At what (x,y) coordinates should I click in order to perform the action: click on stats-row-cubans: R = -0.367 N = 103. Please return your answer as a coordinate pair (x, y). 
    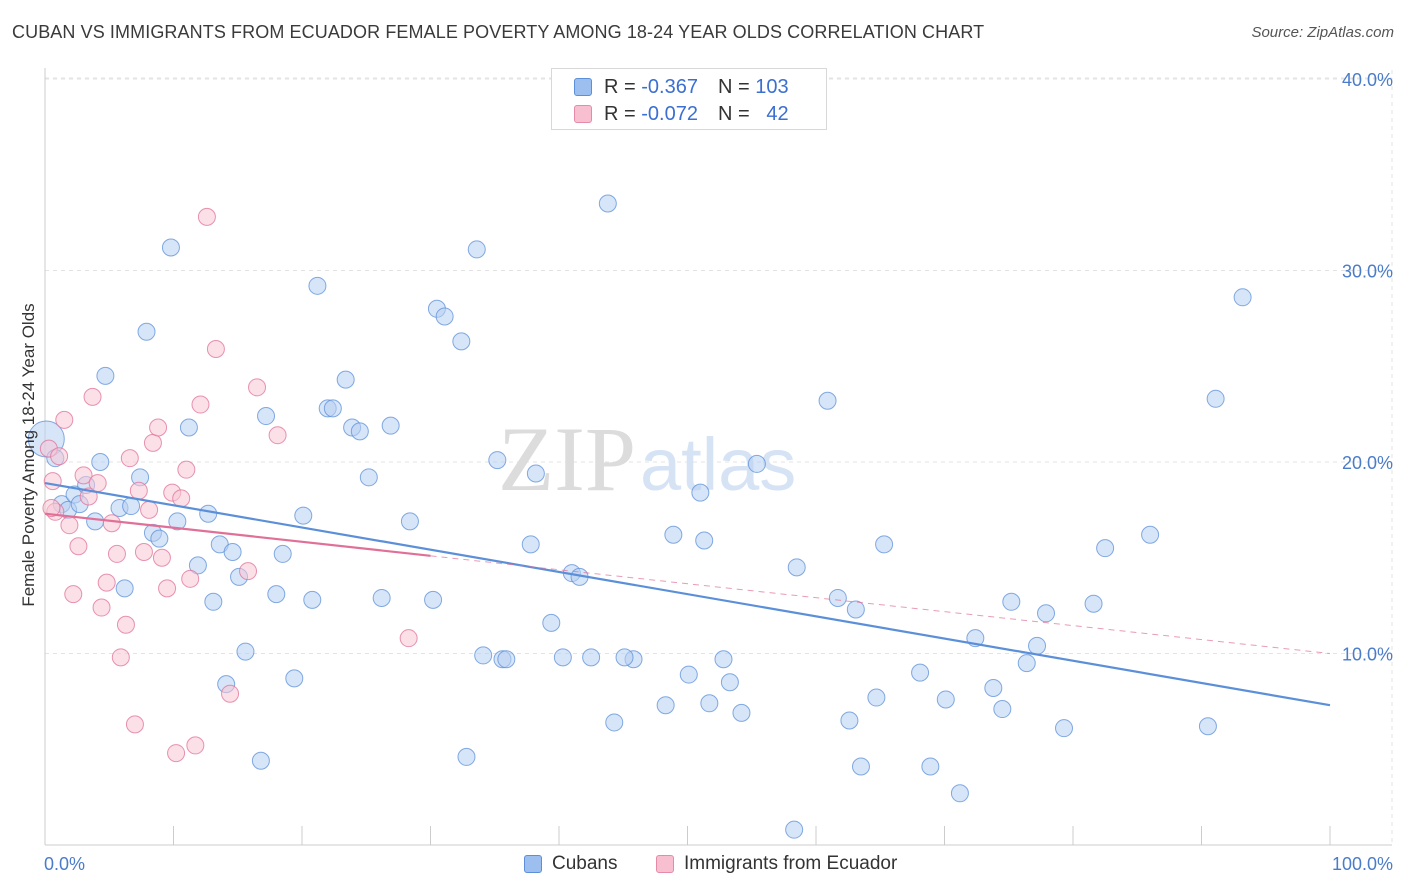
    Looking at the image, I should click on (681, 87).